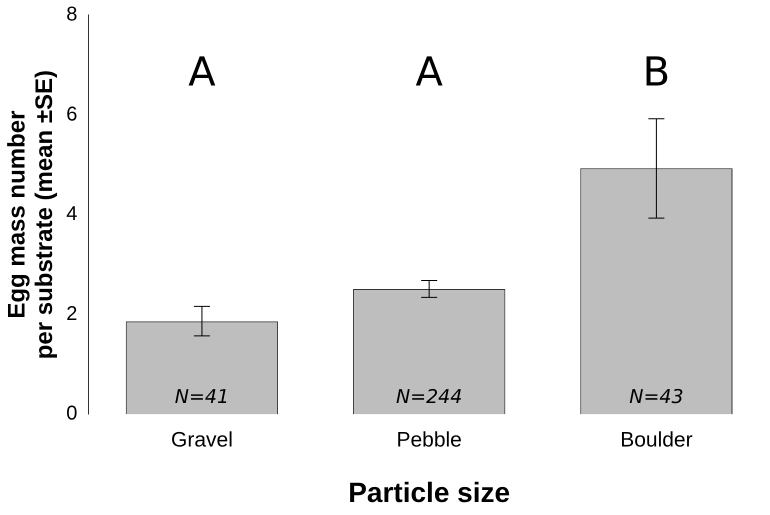 This screenshot has height=515, width=770. Describe the element at coordinates (72, 313) in the screenshot. I see `y-tick-label: 2` at that location.